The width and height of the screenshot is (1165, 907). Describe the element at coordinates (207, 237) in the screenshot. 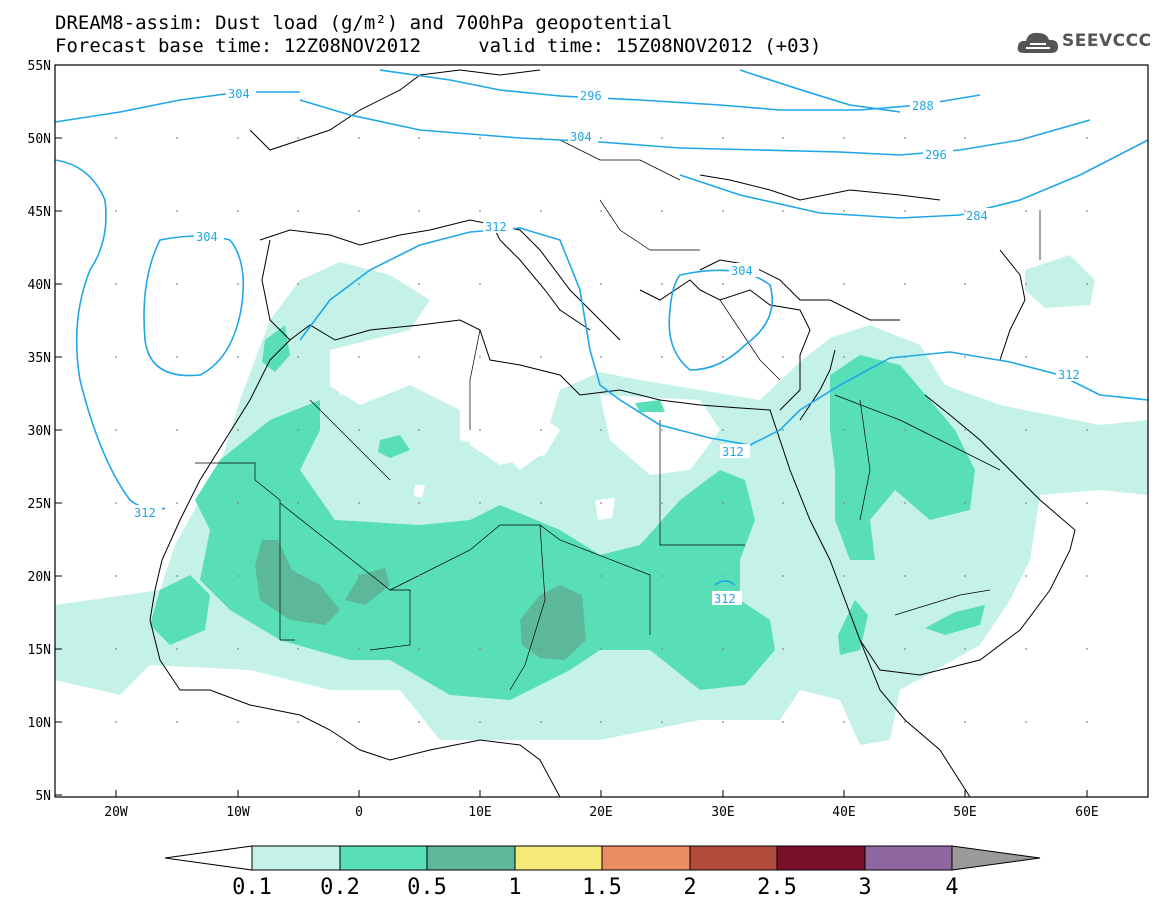

I see `contour-label: 304` at that location.